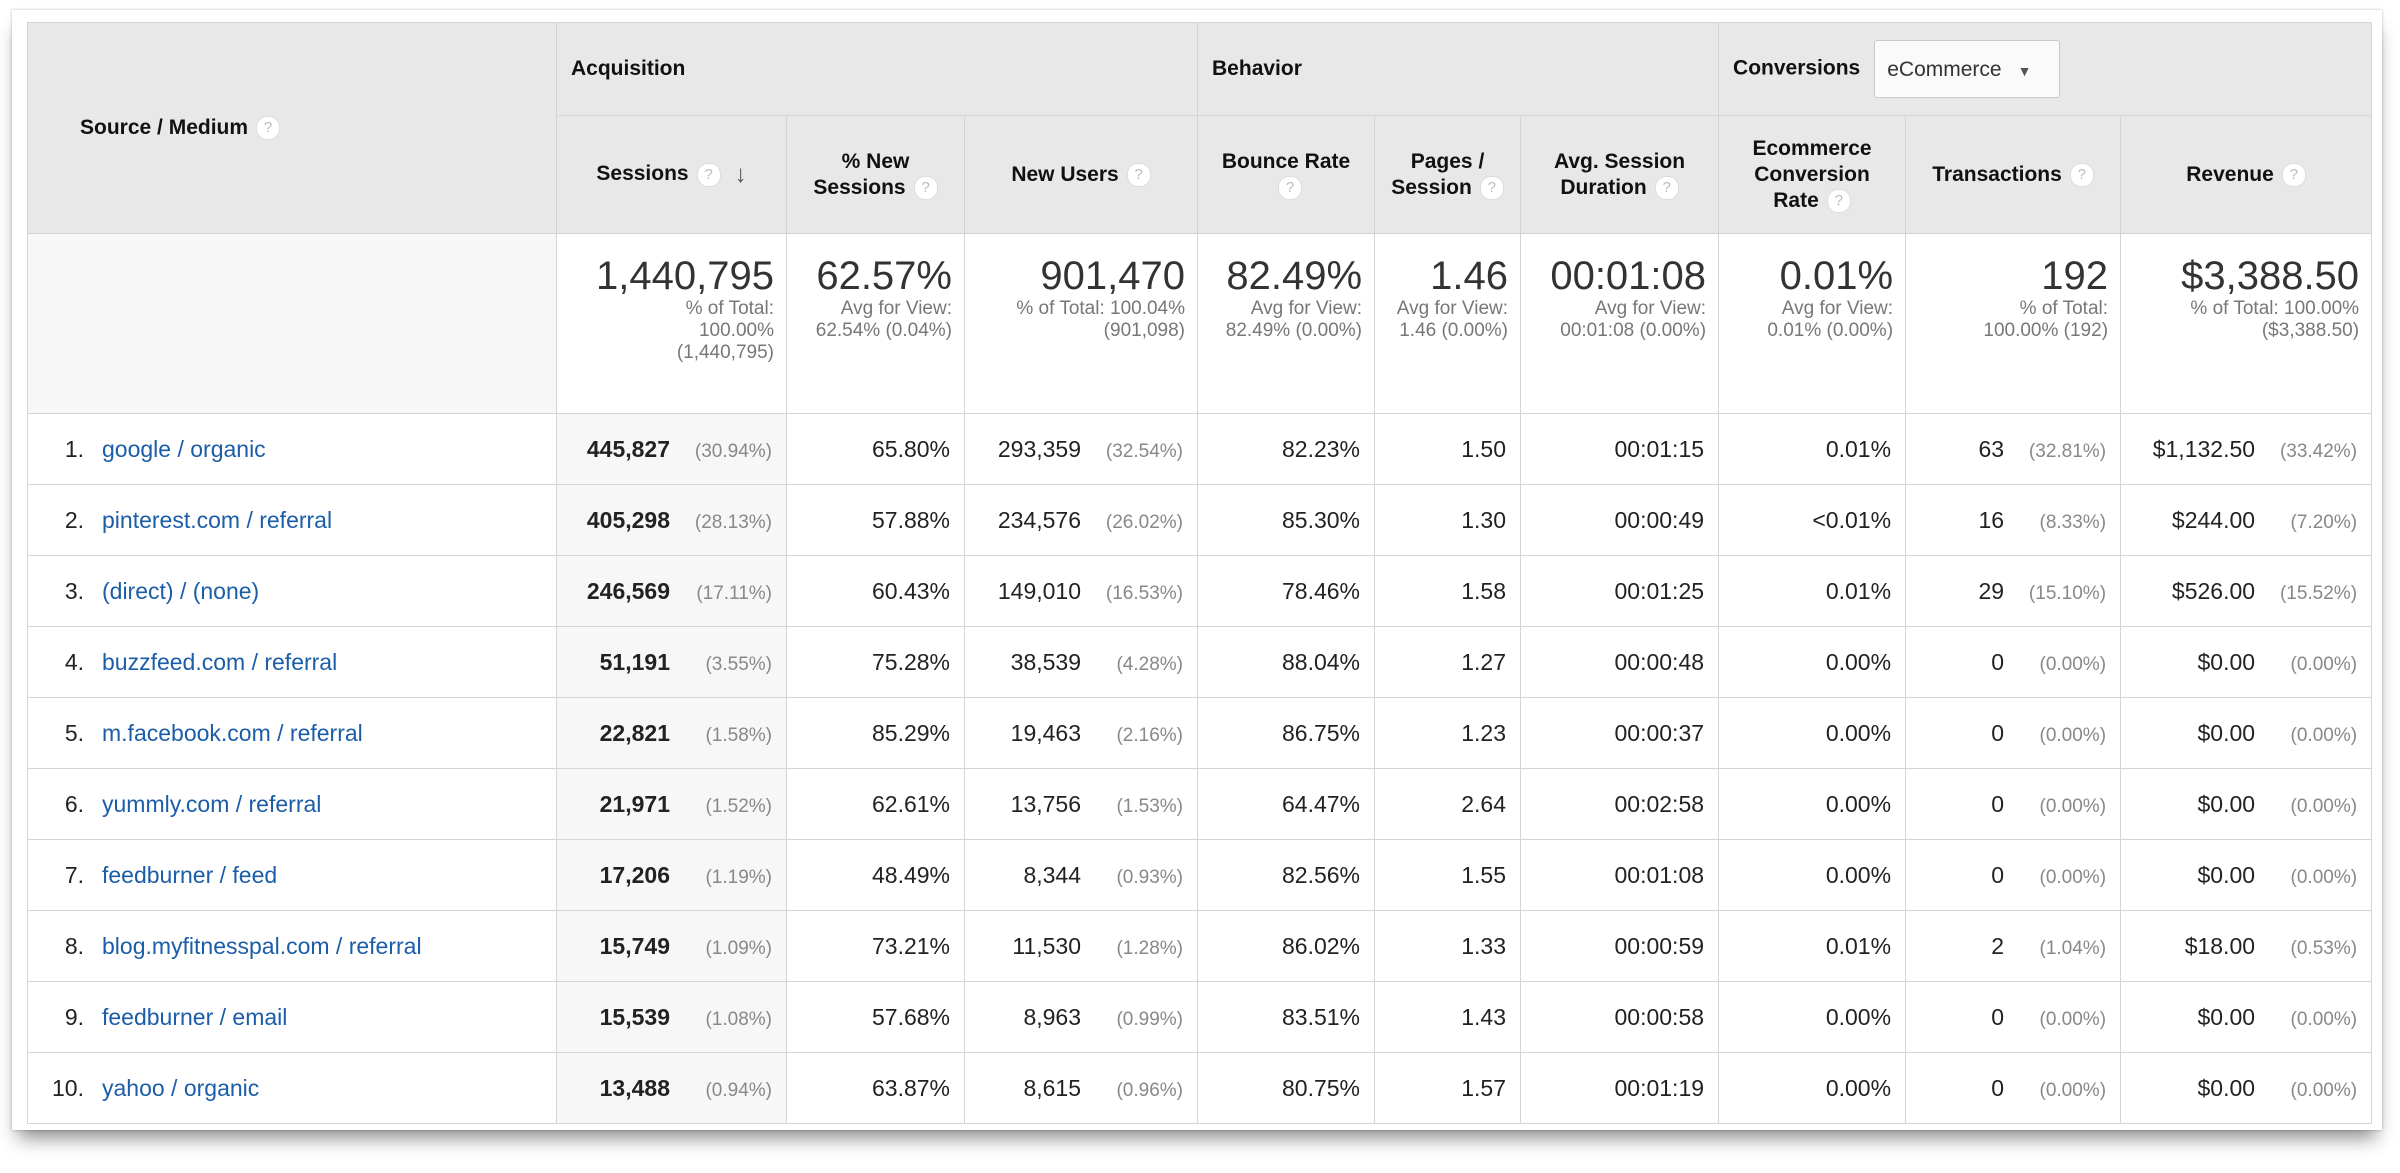 The height and width of the screenshot is (1173, 2400). I want to click on ecommerce-conversion-rate-value: 0.00%, so click(1858, 874).